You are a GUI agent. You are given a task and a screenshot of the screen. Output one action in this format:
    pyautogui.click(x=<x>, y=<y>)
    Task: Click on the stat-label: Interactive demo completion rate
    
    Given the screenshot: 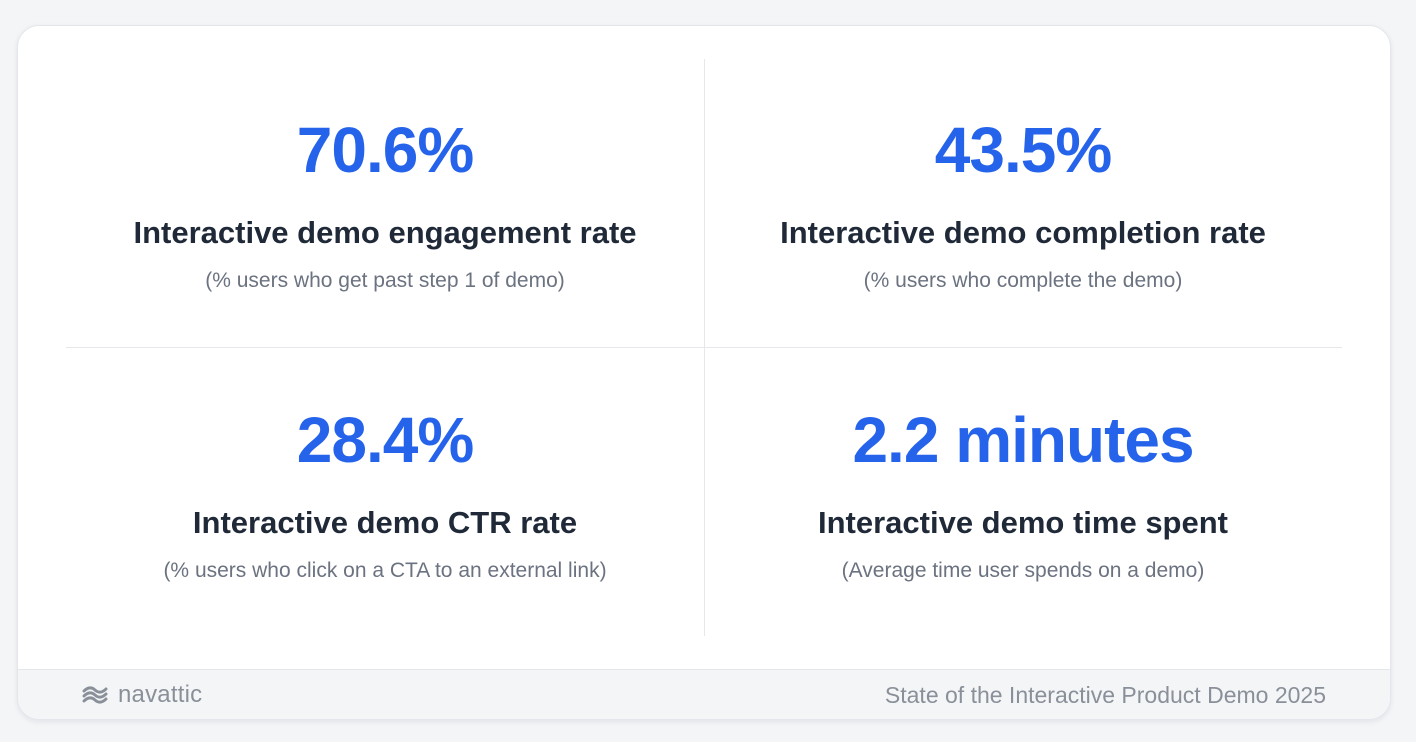 What is the action you would take?
    pyautogui.click(x=1023, y=232)
    